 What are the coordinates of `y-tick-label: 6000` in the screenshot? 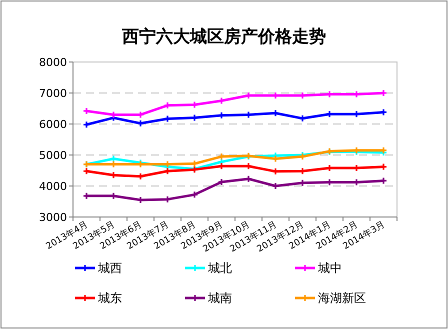 It's located at (53, 124).